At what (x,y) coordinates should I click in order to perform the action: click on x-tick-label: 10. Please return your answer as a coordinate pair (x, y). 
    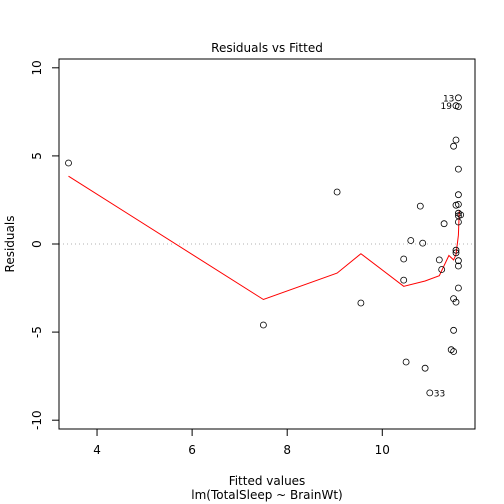
    Looking at the image, I should click on (382, 450).